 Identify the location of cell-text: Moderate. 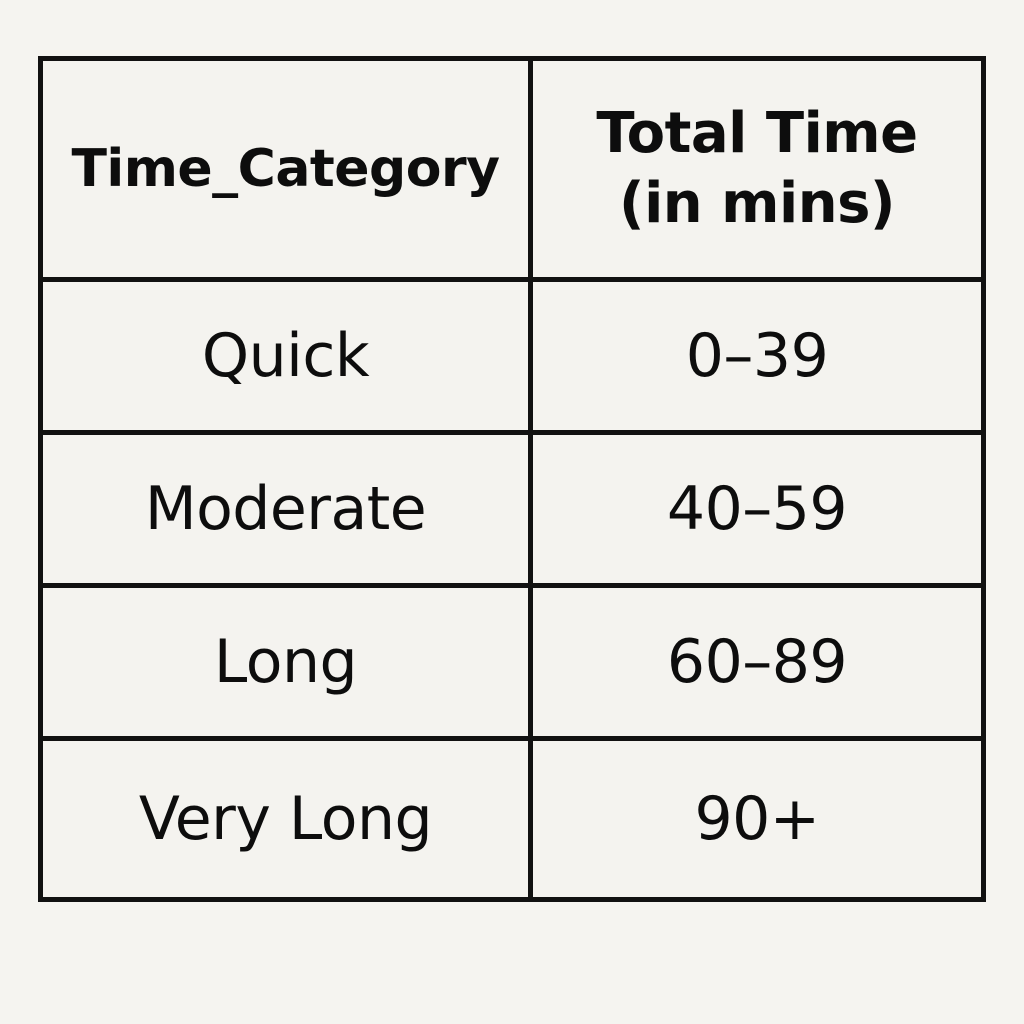
(285, 509).